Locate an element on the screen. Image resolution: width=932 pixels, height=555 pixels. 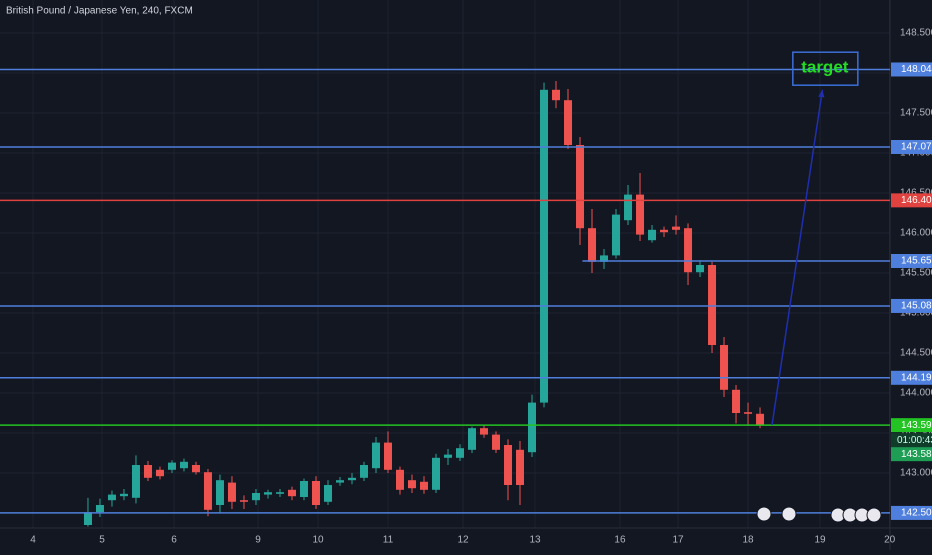
y-tick-label: 148.500 is located at coordinates (916, 33).